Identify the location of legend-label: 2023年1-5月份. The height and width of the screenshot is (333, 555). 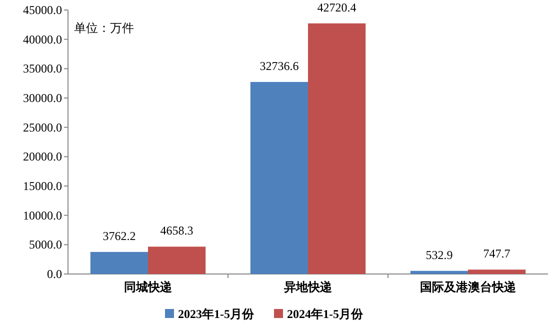
(216, 314).